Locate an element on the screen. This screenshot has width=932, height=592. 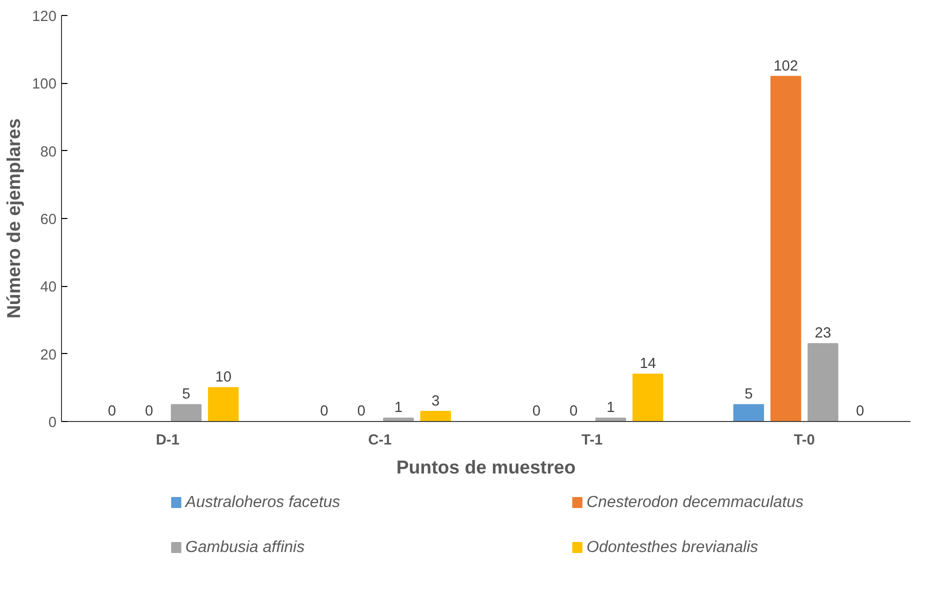
y-tick-label: 100 is located at coordinates (44, 84).